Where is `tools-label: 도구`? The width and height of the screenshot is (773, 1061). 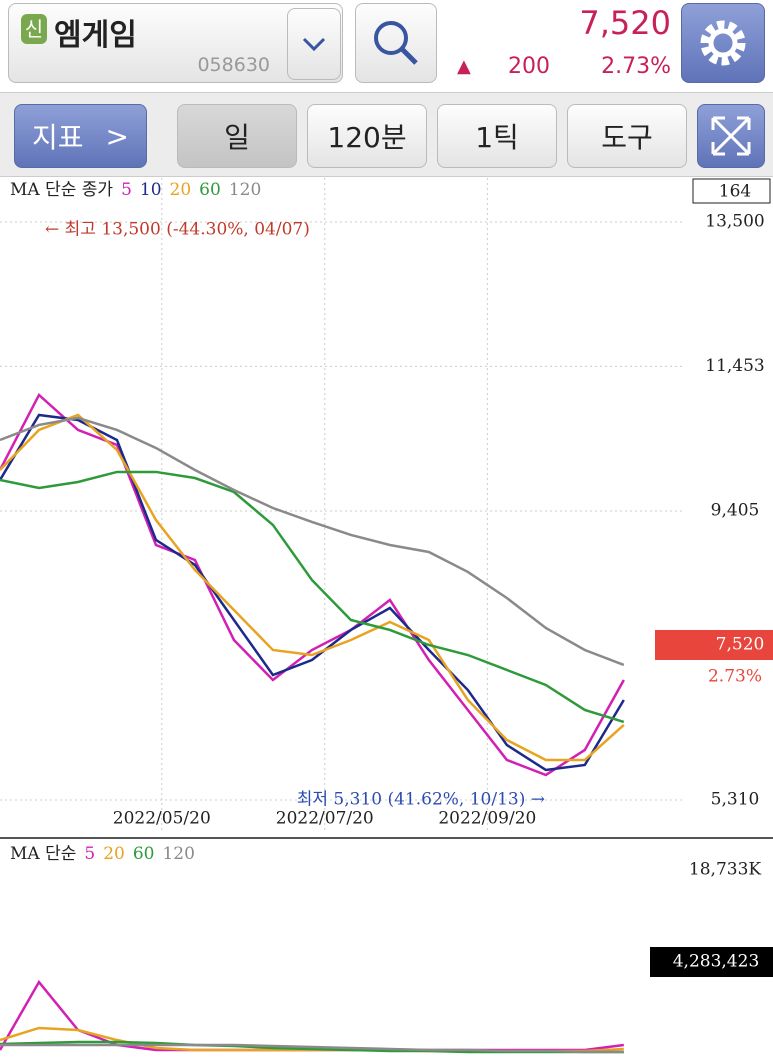
tools-label: 도구 is located at coordinates (627, 137).